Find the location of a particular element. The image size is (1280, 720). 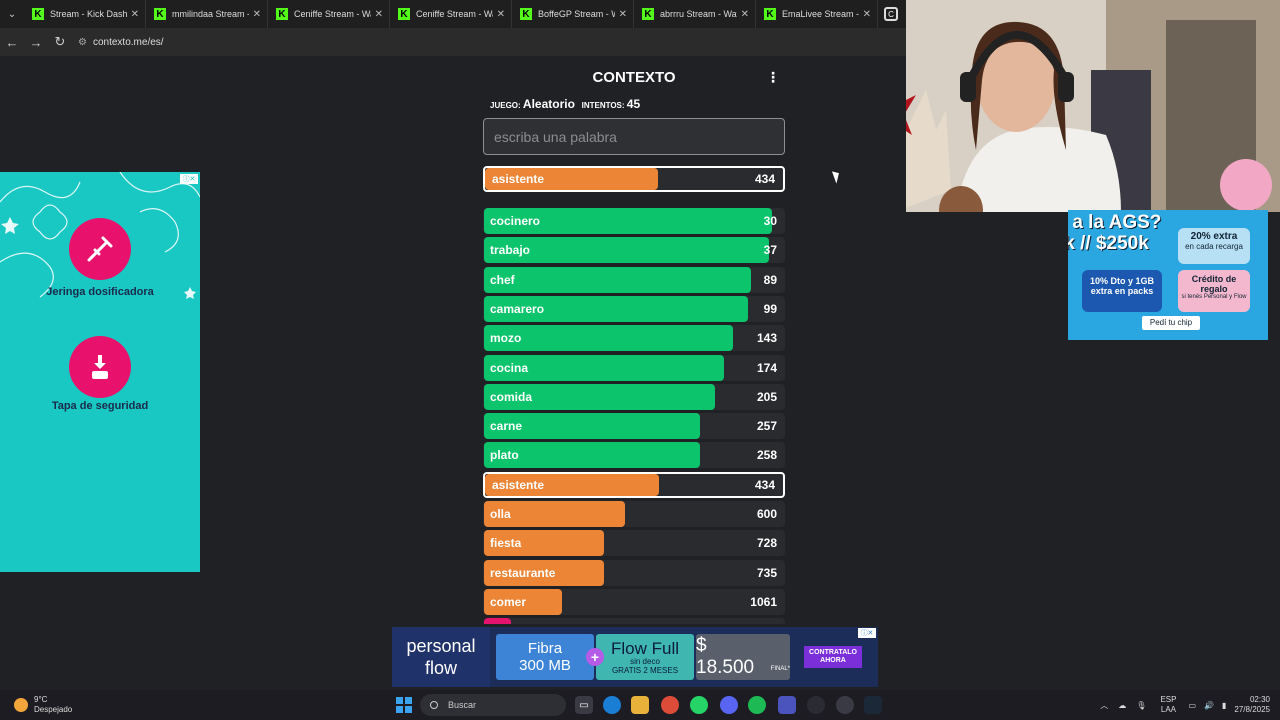

guess-rank: 30 is located at coordinates (770, 221).